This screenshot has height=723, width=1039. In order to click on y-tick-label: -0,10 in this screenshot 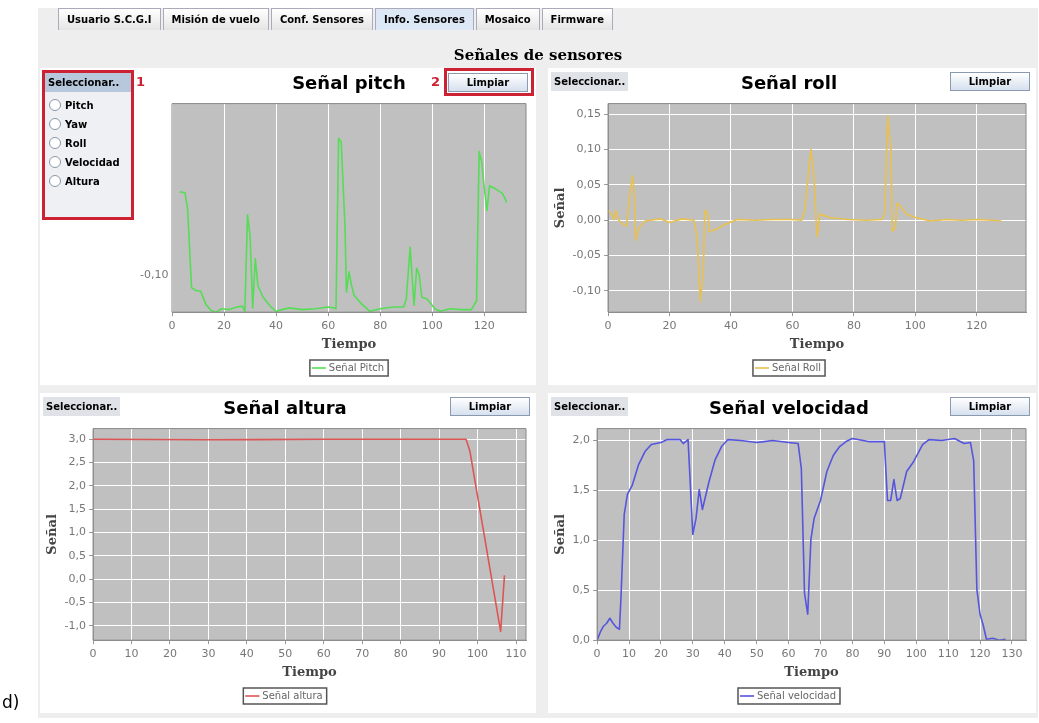, I will do `click(587, 290)`.